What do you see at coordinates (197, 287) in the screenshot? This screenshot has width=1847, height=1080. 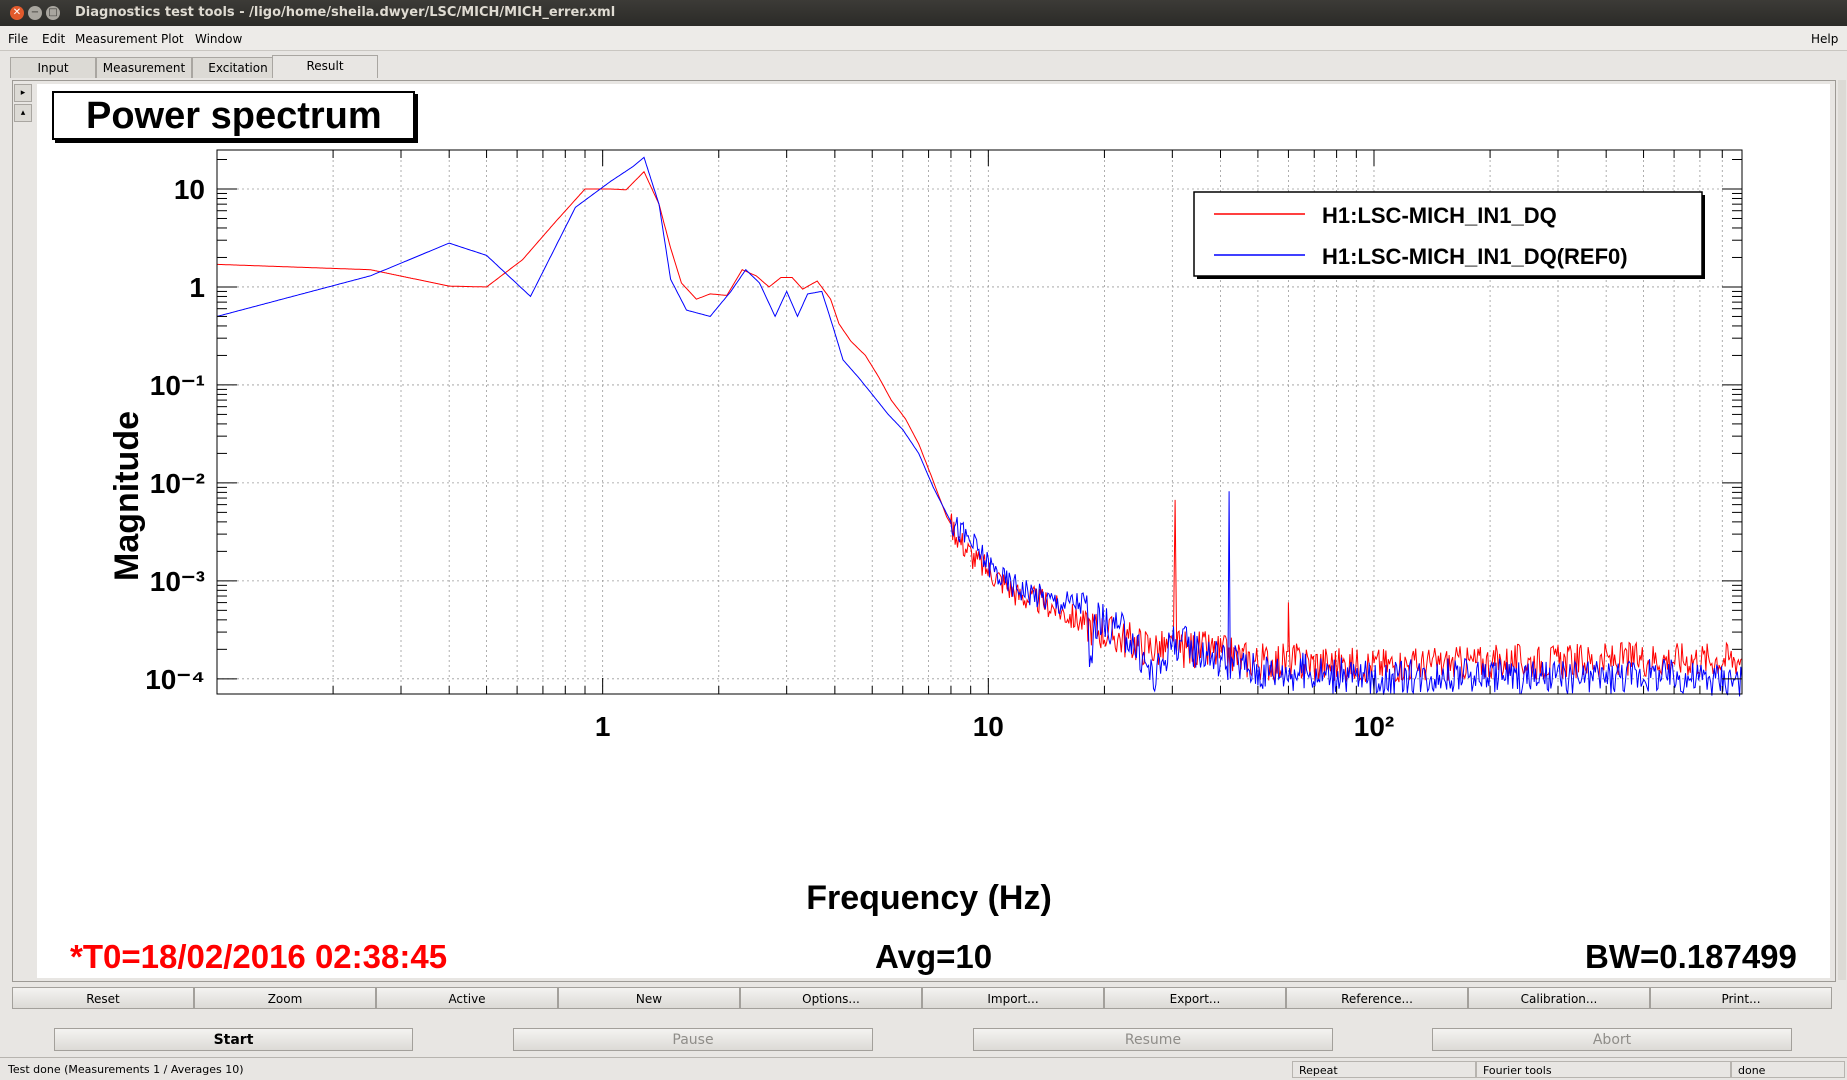 I see `y-tick-label: 1` at bounding box center [197, 287].